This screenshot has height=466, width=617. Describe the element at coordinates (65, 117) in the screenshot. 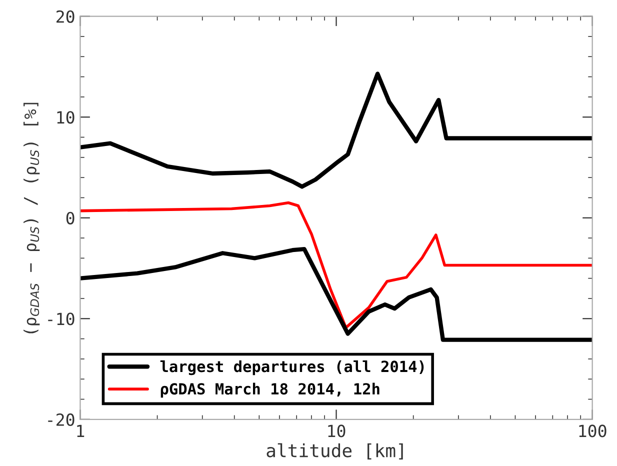

I see `y-tick-label: 10` at that location.